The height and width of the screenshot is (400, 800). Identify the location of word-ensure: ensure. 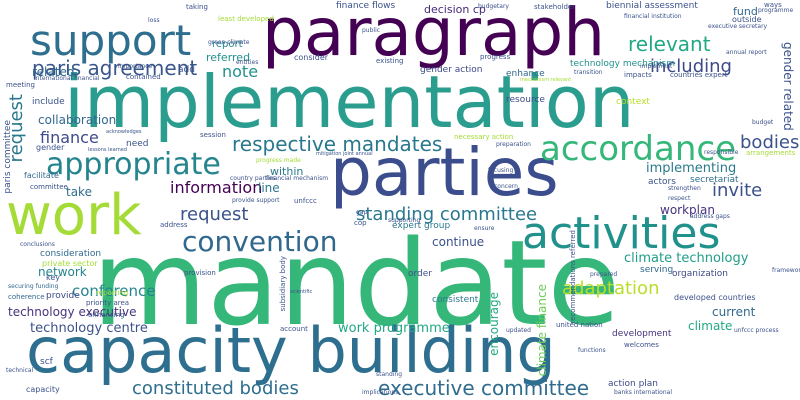
(484, 228).